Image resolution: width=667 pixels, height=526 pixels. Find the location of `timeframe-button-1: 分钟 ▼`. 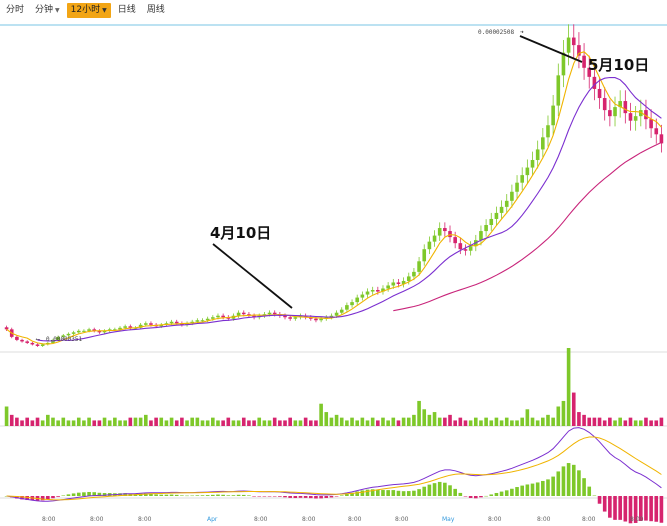

timeframe-button-1: 分钟 ▼ is located at coordinates (47, 10).